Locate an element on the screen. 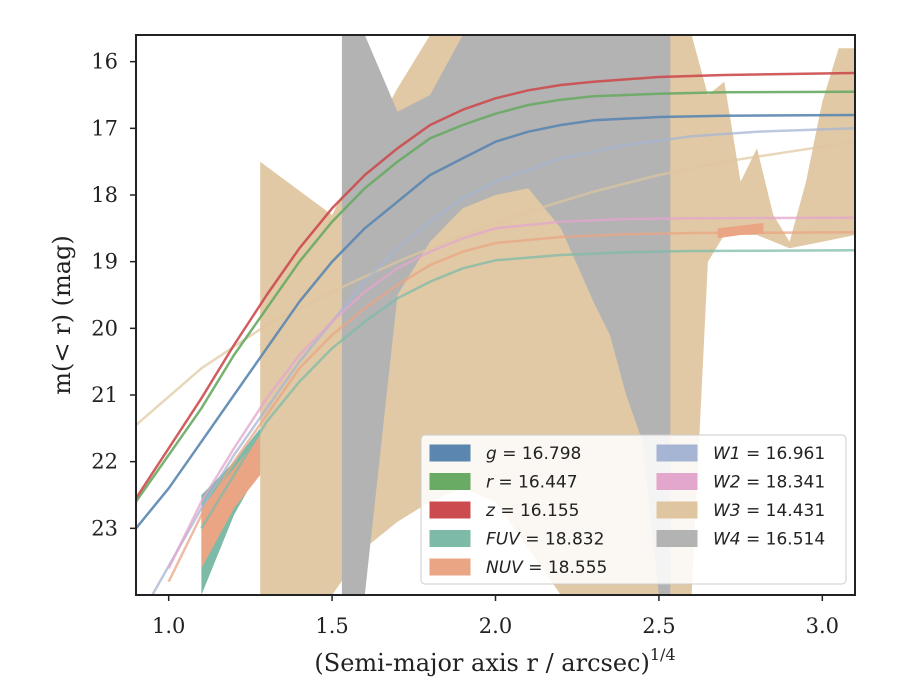  legend-label: W2 = 18.341 is located at coordinates (769, 483).